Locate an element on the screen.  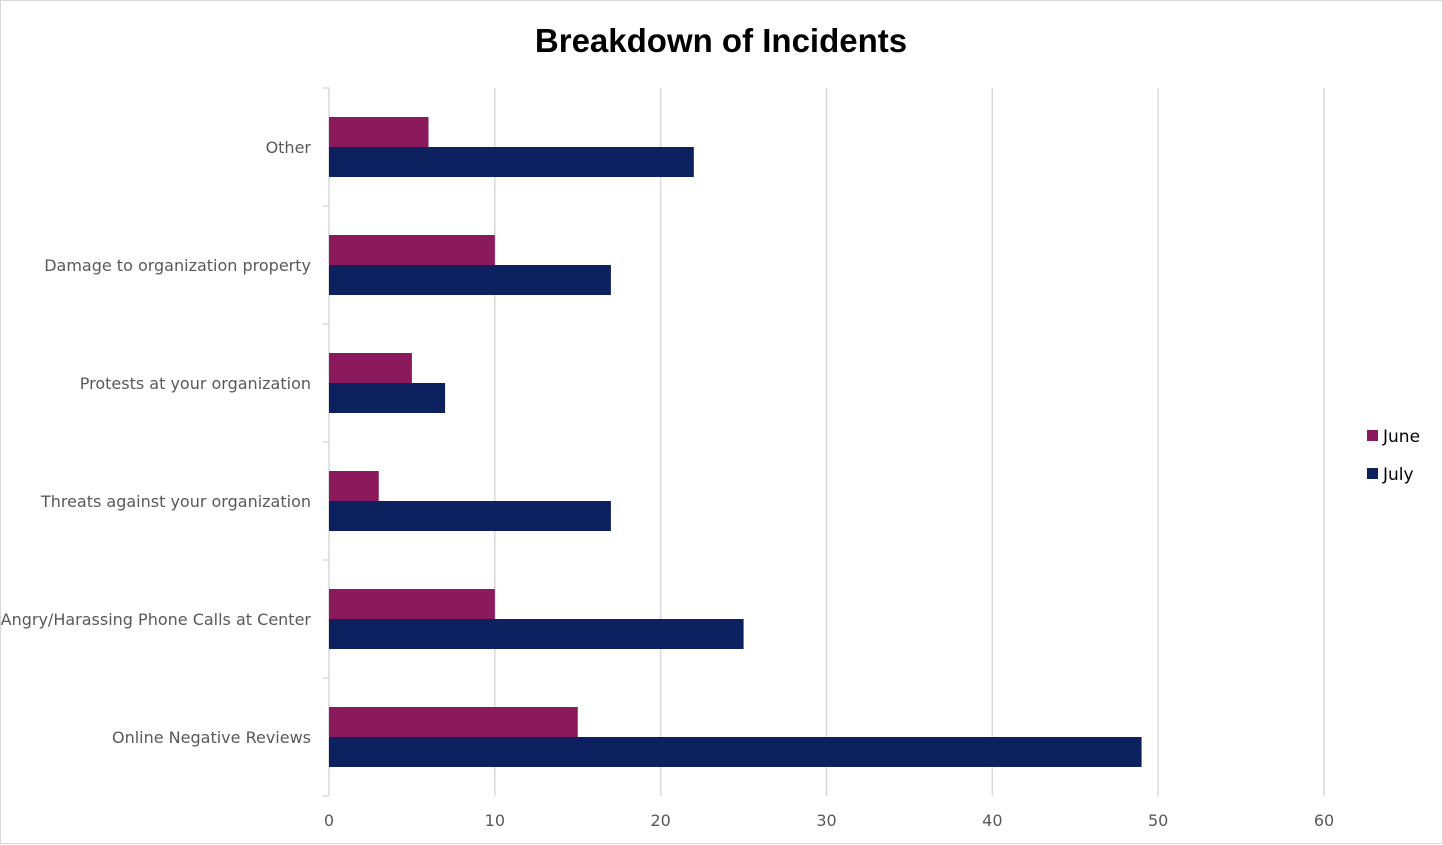
category-label: Damage to organization property is located at coordinates (177, 265).